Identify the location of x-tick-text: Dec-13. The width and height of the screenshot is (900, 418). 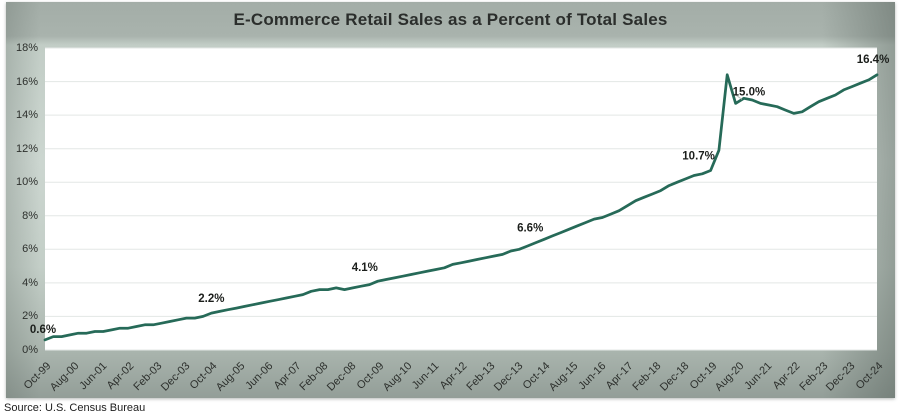
(508, 377).